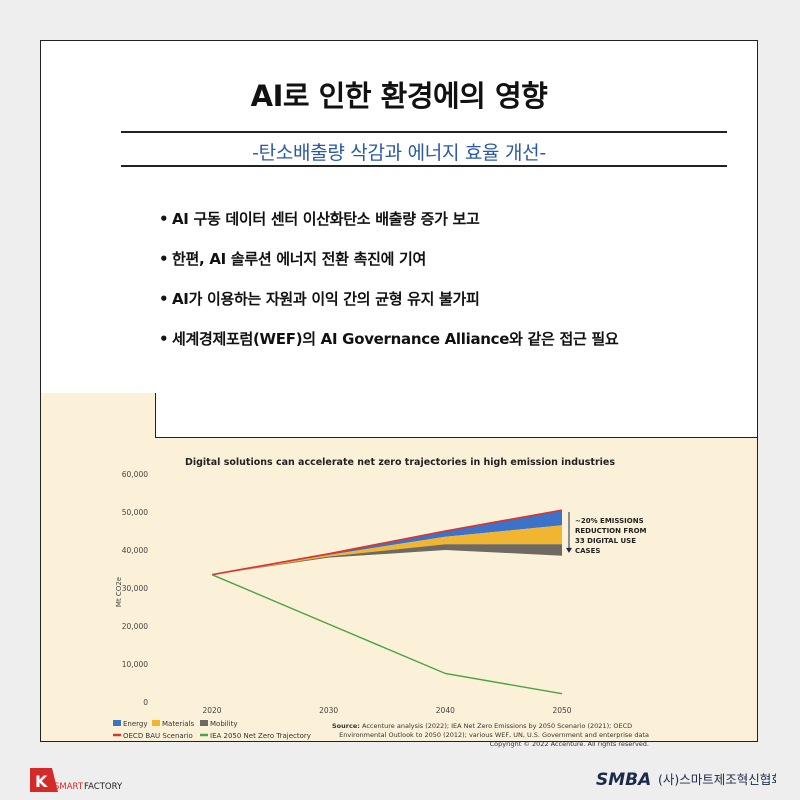 The image size is (800, 800). I want to click on bullet-item: • 한편, AI 솔루션 에너지 전환 촉진에 기여, so click(293, 259).